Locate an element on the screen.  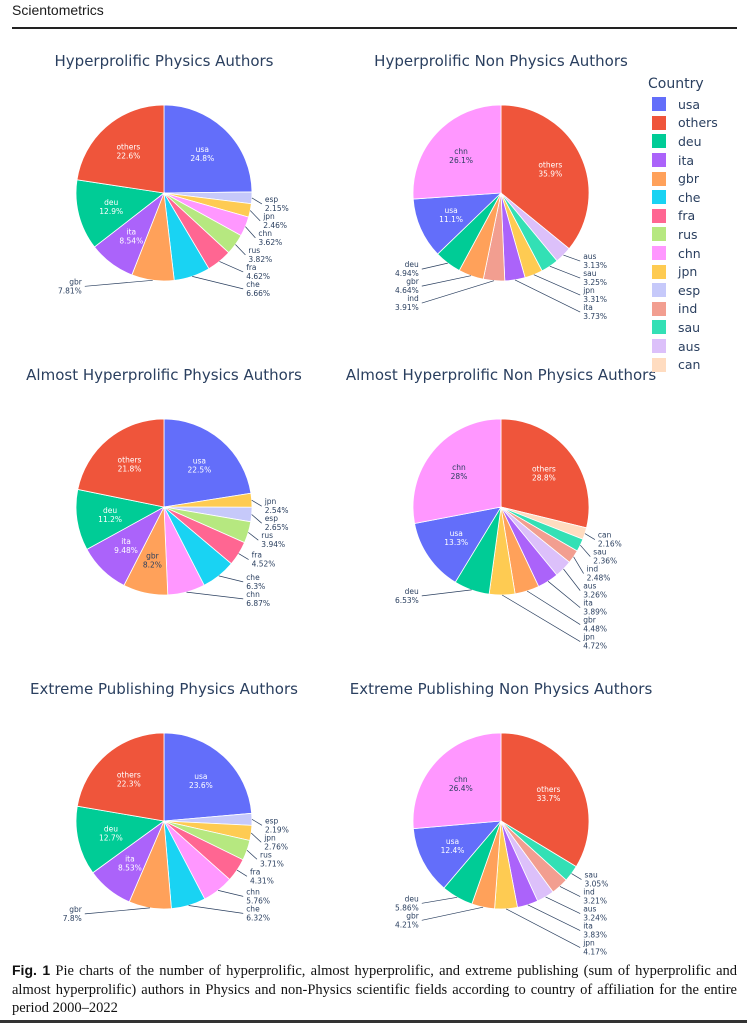
legend-item-sau: sau is located at coordinates (693, 327).